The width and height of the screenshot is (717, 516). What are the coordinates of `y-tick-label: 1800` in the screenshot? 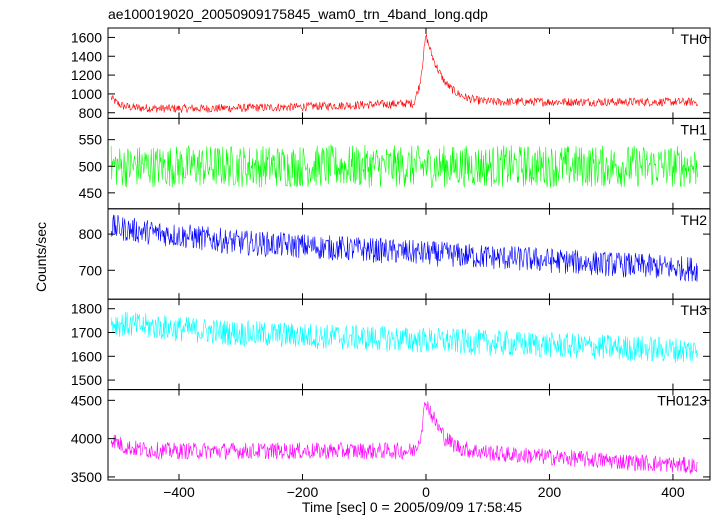 It's located at (86, 309).